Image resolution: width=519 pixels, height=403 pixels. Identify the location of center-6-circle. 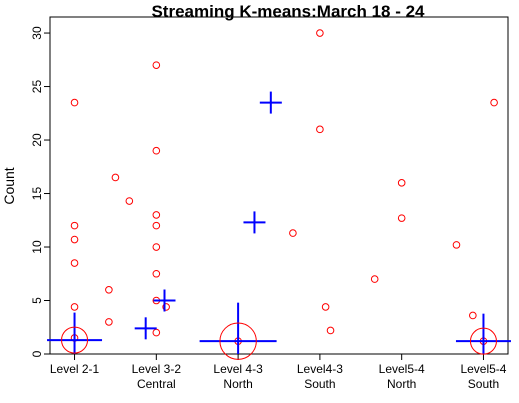
(483, 341).